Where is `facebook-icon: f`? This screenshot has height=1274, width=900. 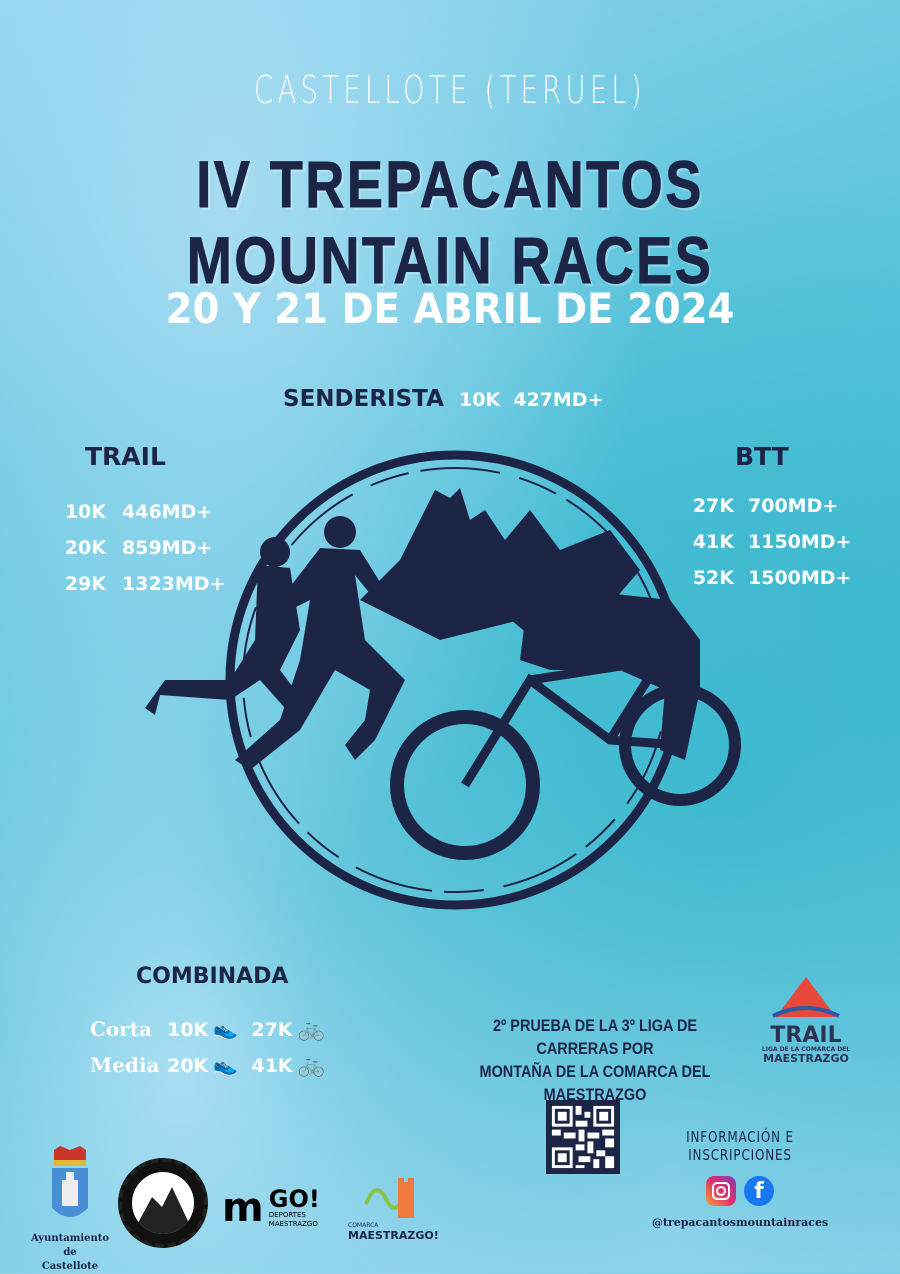 facebook-icon: f is located at coordinates (759, 1191).